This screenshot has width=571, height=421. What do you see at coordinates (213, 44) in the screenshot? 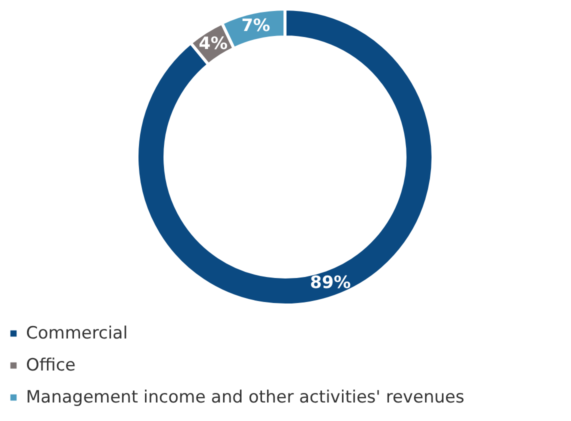
I see `data-label: 4%` at bounding box center [213, 44].